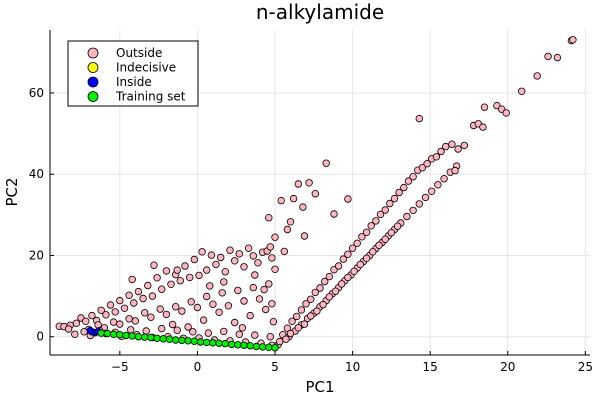 This screenshot has width=600, height=400. Describe the element at coordinates (41, 215) in the screenshot. I see `y-ticks: 0 20 40 60` at that location.